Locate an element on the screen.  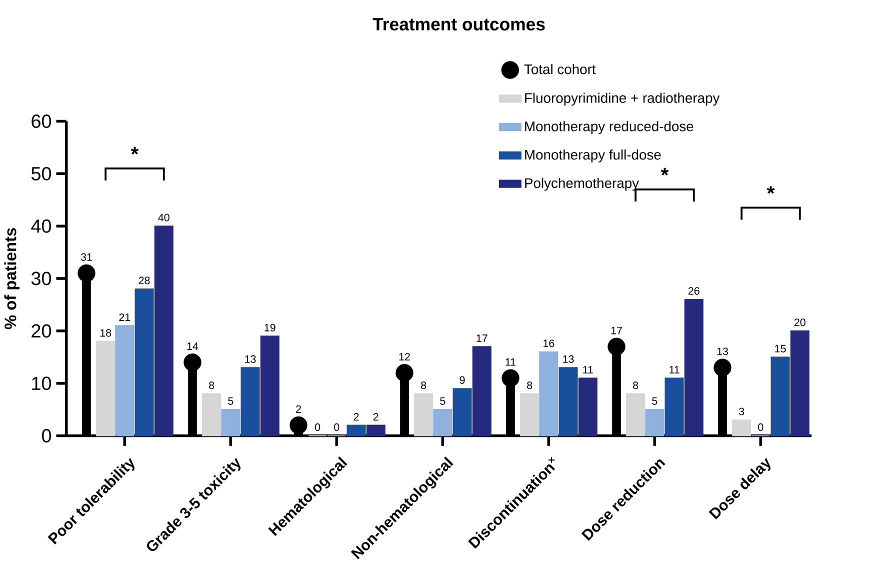
data-label: 21 is located at coordinates (124, 317).